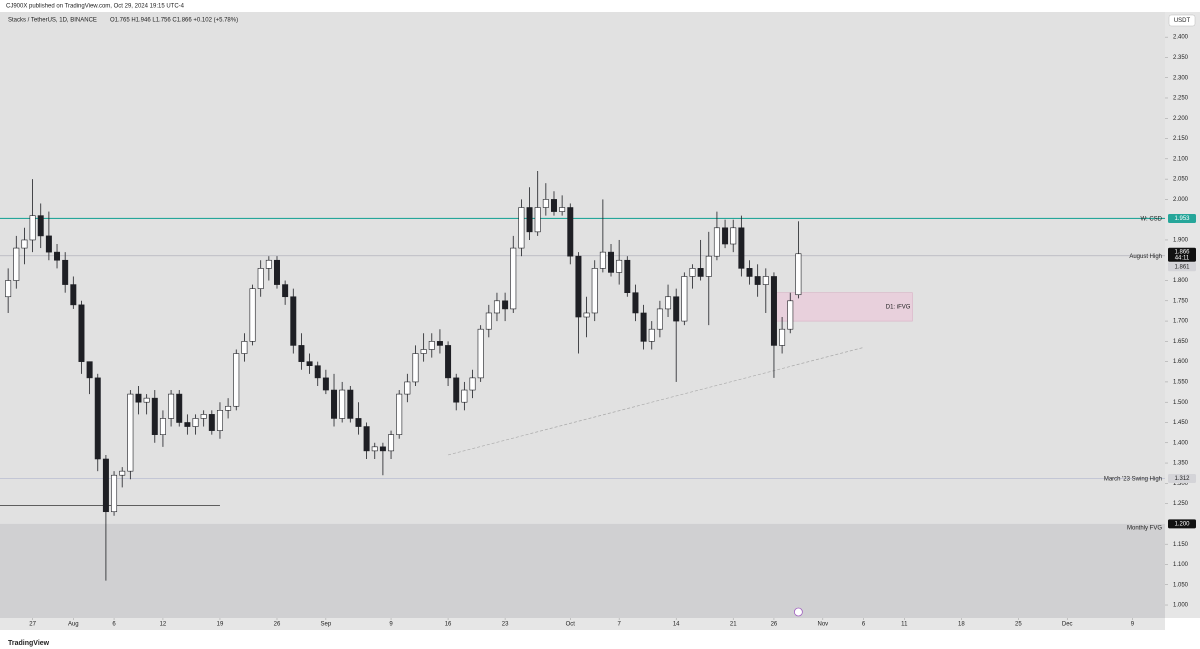 The height and width of the screenshot is (649, 1200). Describe the element at coordinates (1181, 38) in the screenshot. I see `y-tick-label: 2.400` at that location.